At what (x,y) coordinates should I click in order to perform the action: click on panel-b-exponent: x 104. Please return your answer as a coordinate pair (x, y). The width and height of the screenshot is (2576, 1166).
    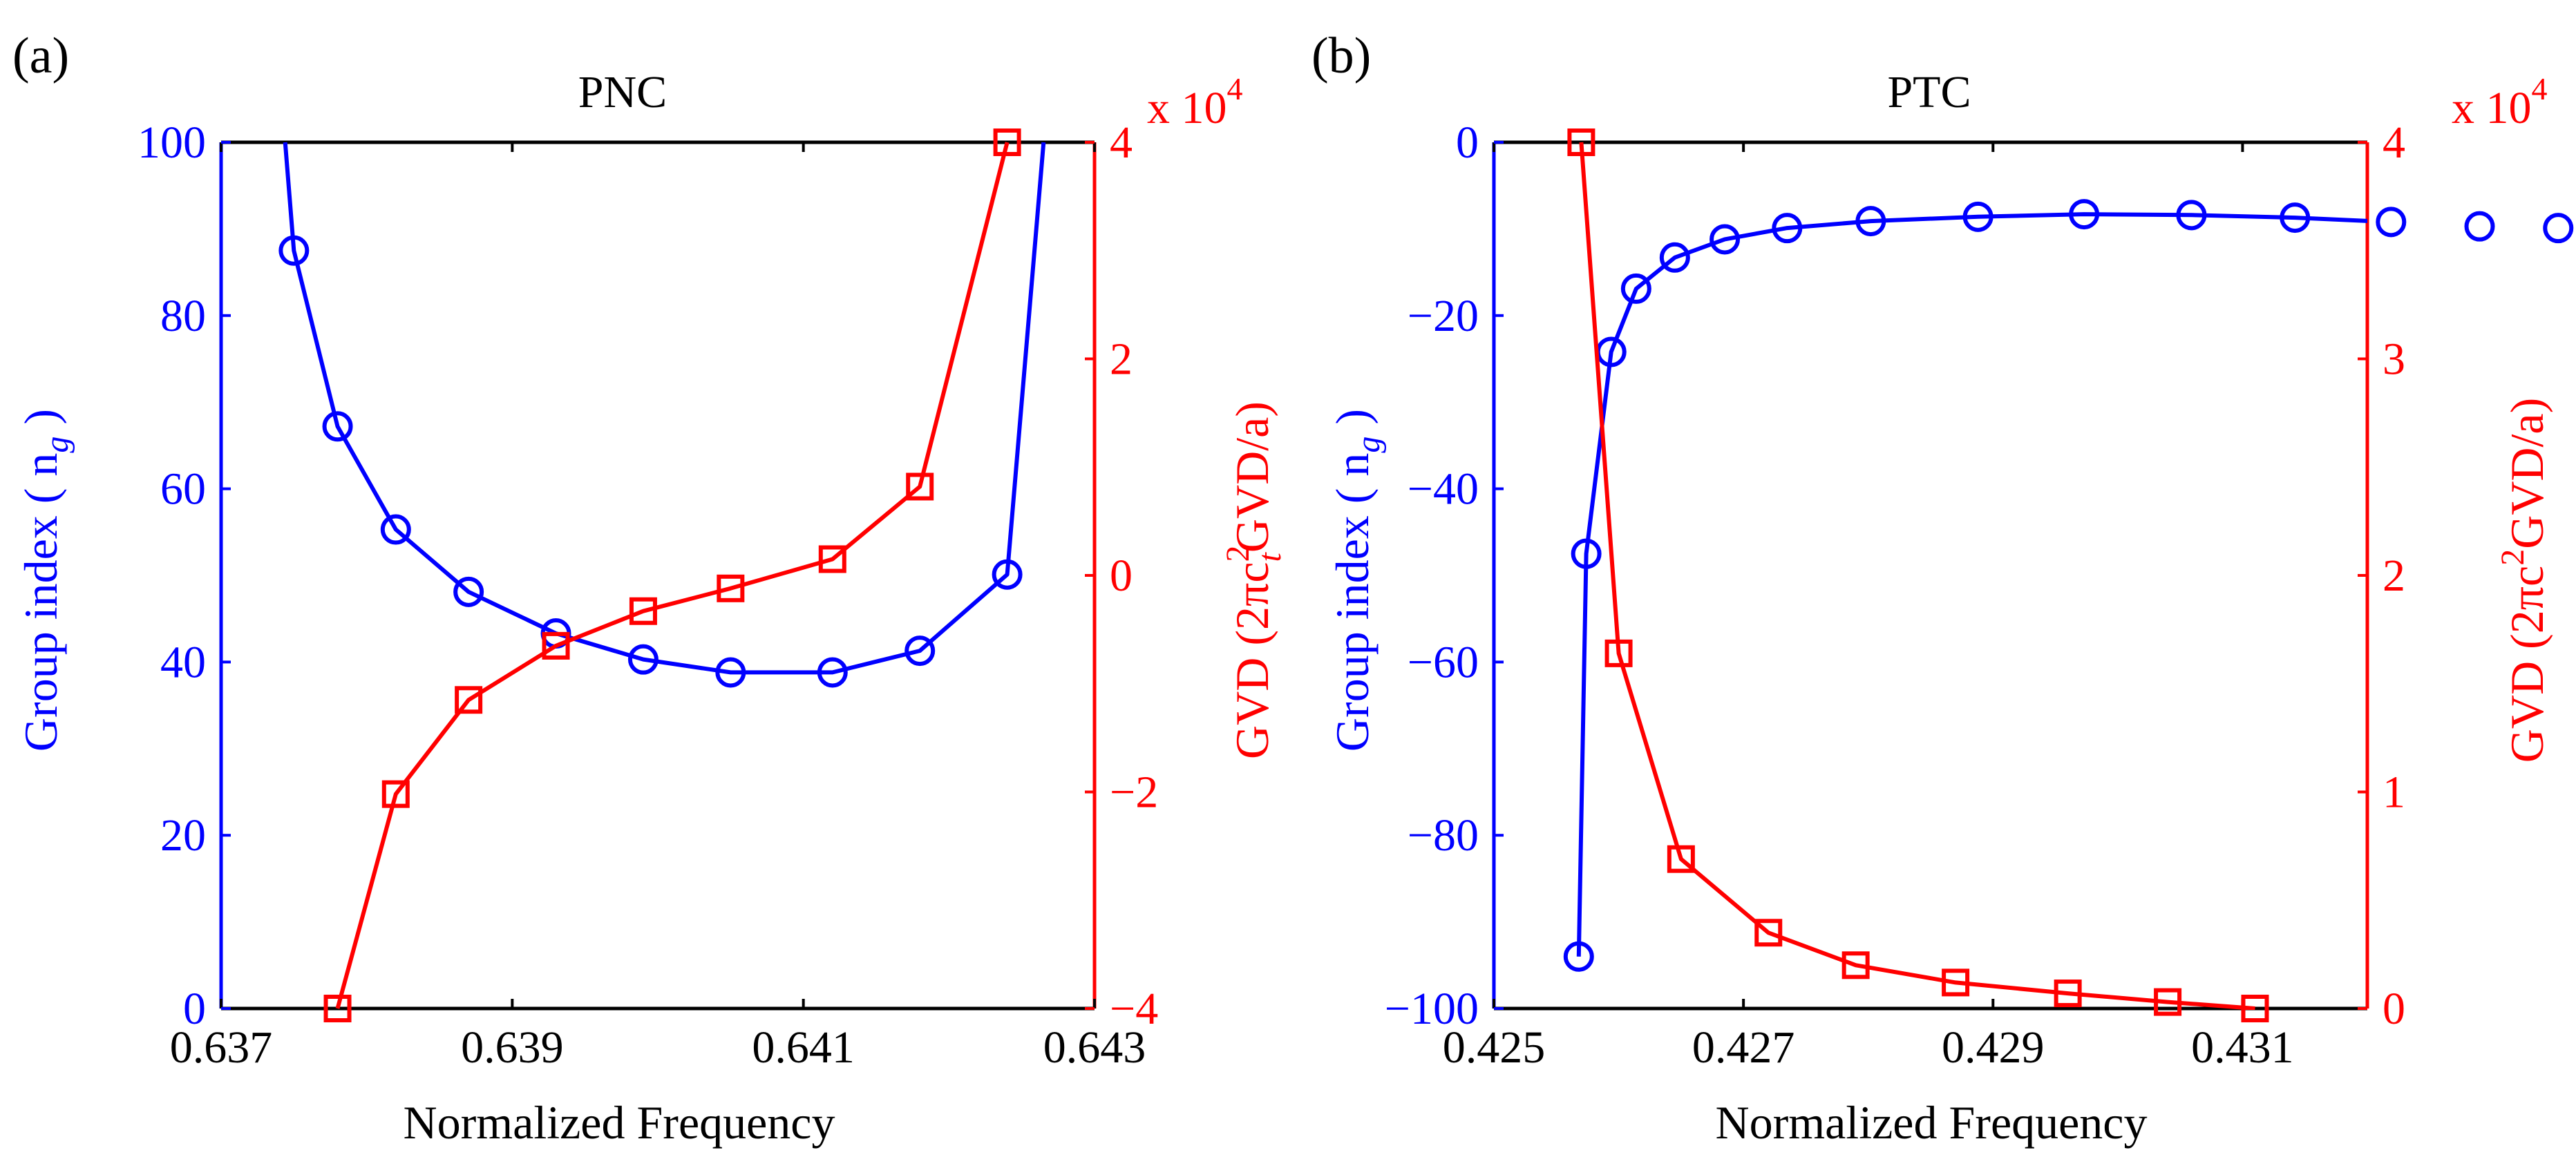
    Looking at the image, I should click on (2500, 102).